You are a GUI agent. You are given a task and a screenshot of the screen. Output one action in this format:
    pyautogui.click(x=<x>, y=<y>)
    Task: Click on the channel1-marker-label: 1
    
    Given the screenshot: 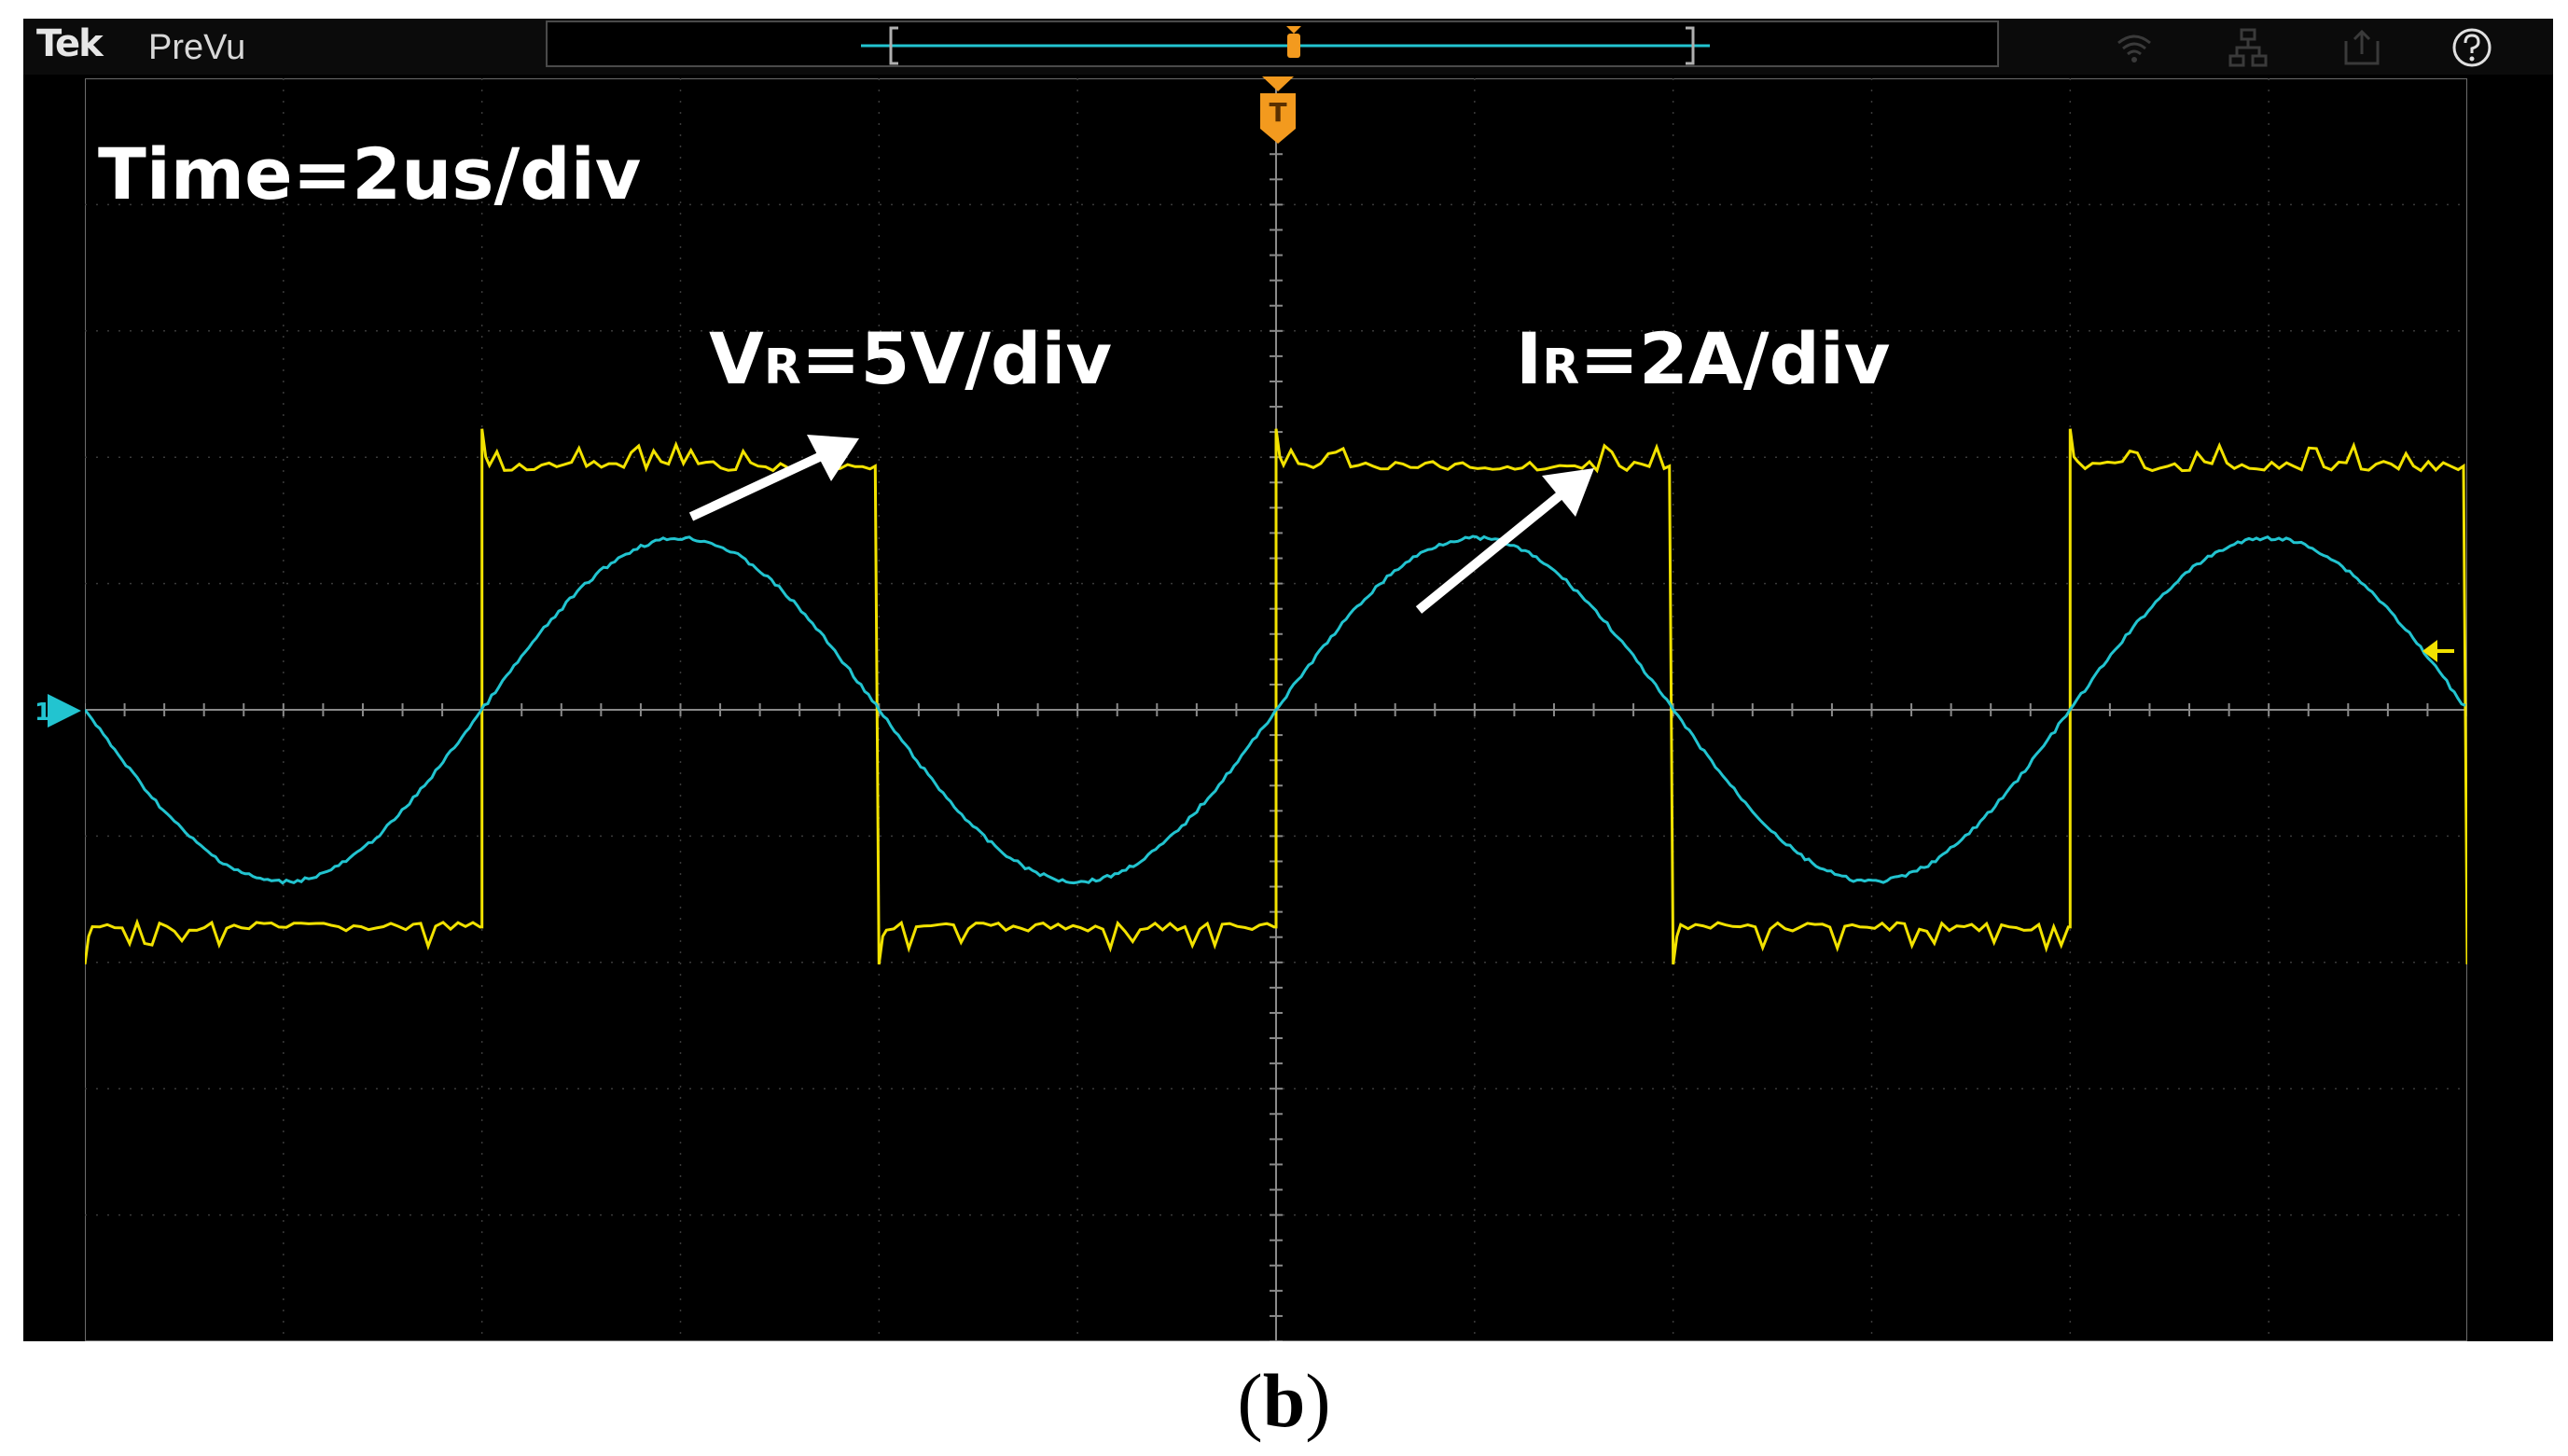 What is the action you would take?
    pyautogui.click(x=43, y=713)
    